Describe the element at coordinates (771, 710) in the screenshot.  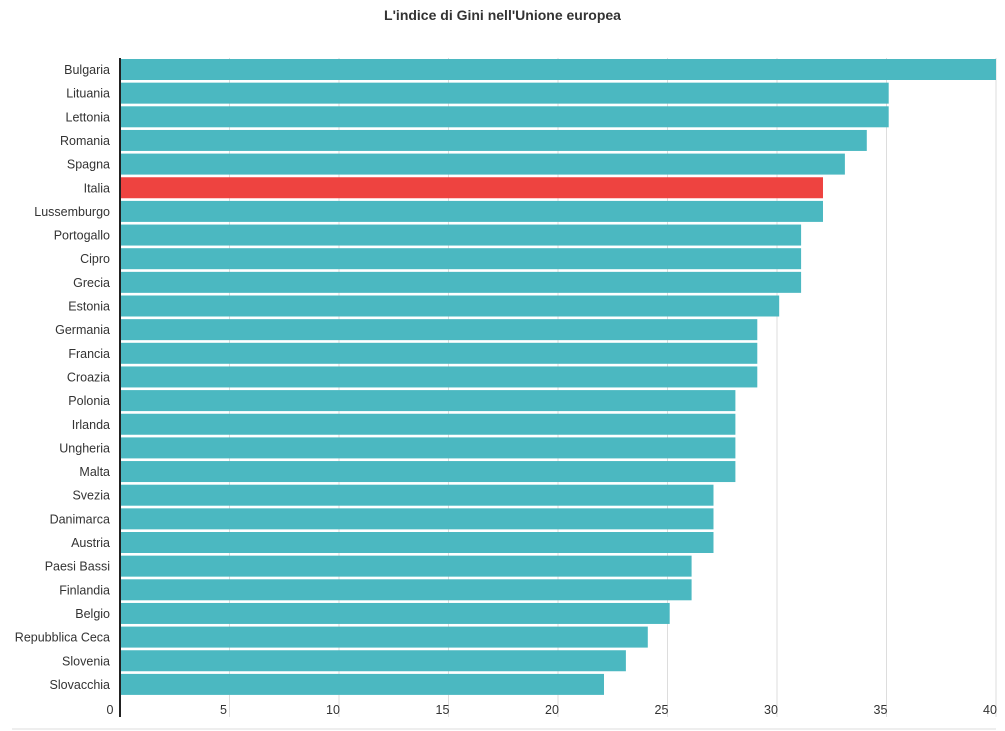
I see `x-tick-label: 30` at that location.